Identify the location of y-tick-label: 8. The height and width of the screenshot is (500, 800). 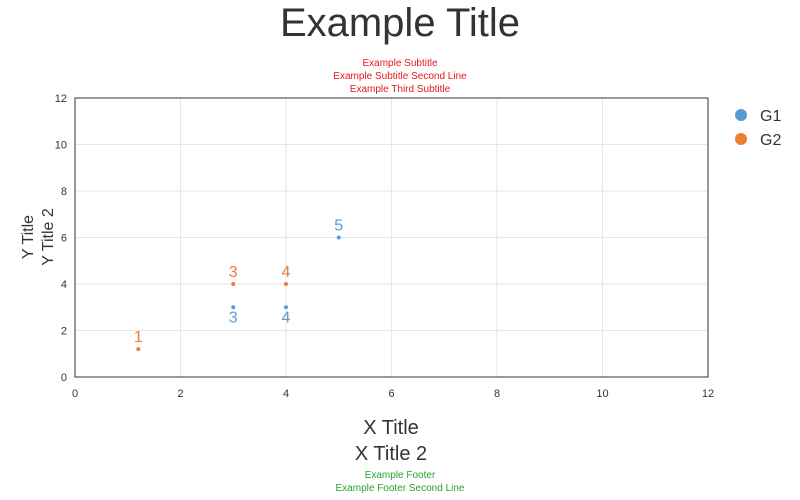
(64, 192).